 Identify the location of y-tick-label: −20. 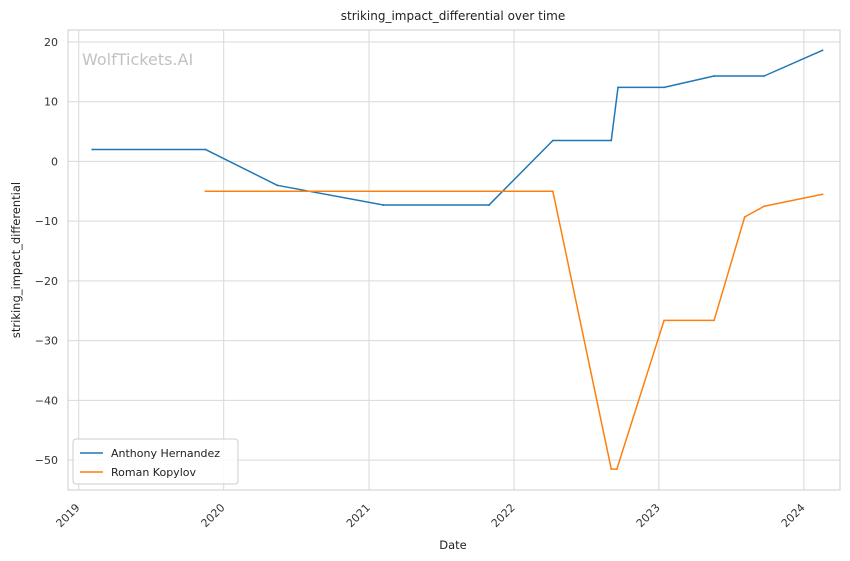
(46, 281).